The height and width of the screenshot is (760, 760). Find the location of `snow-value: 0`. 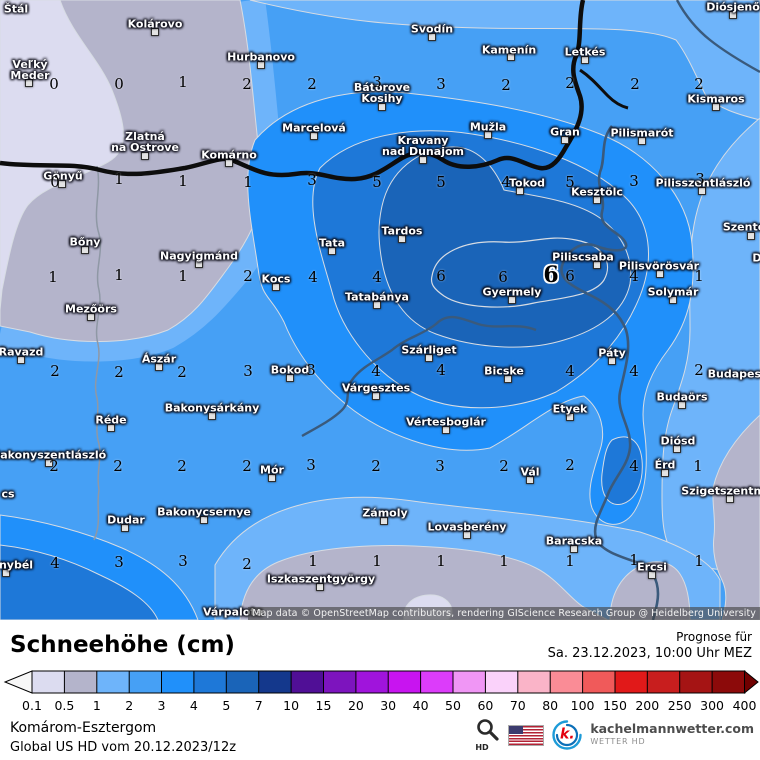

snow-value: 0 is located at coordinates (55, 182).